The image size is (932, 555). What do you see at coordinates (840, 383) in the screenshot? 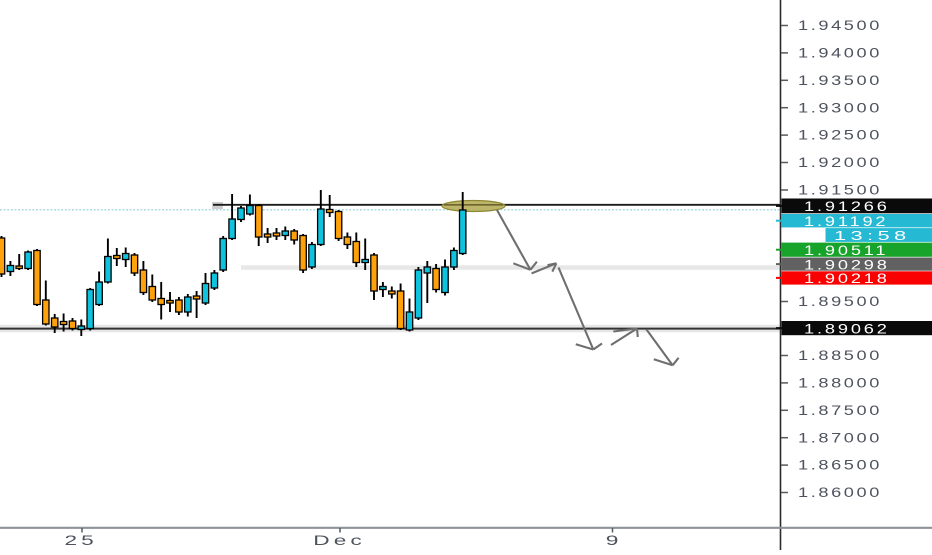
I see `svg-text: 1.88000` at bounding box center [840, 383].